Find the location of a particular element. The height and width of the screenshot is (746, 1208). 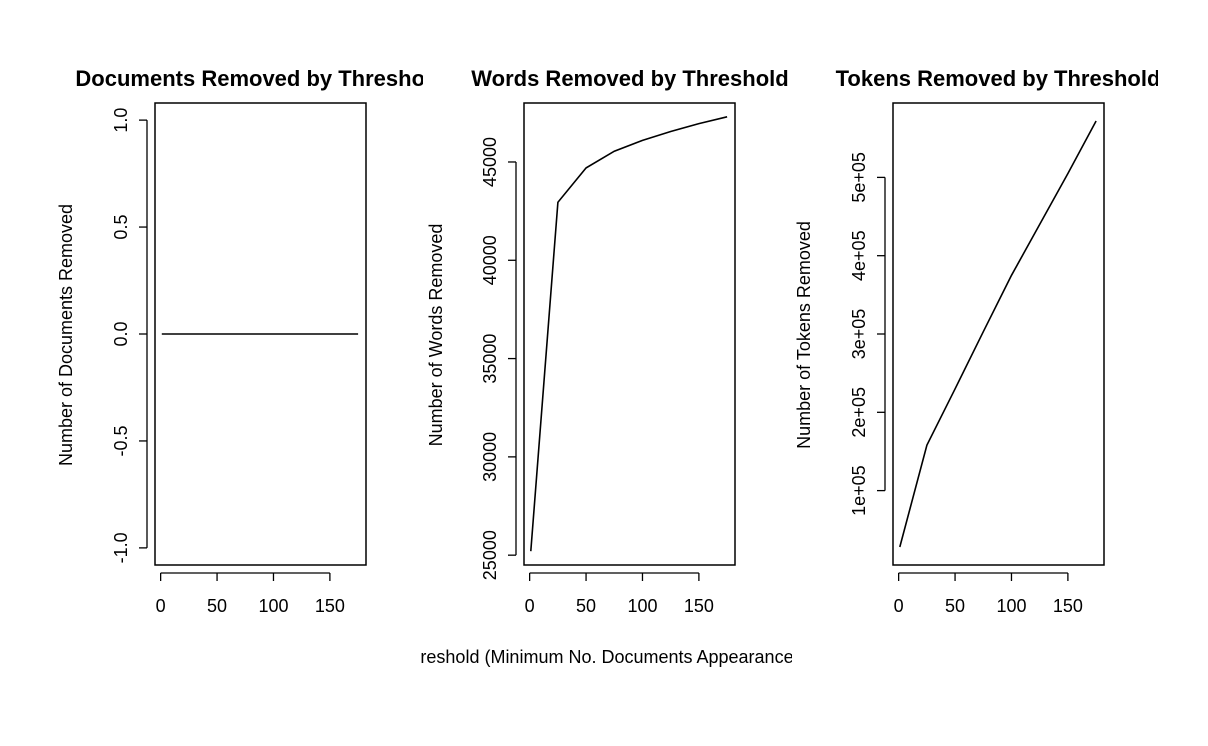

y-tick-label: 1.0 is located at coordinates (121, 120).